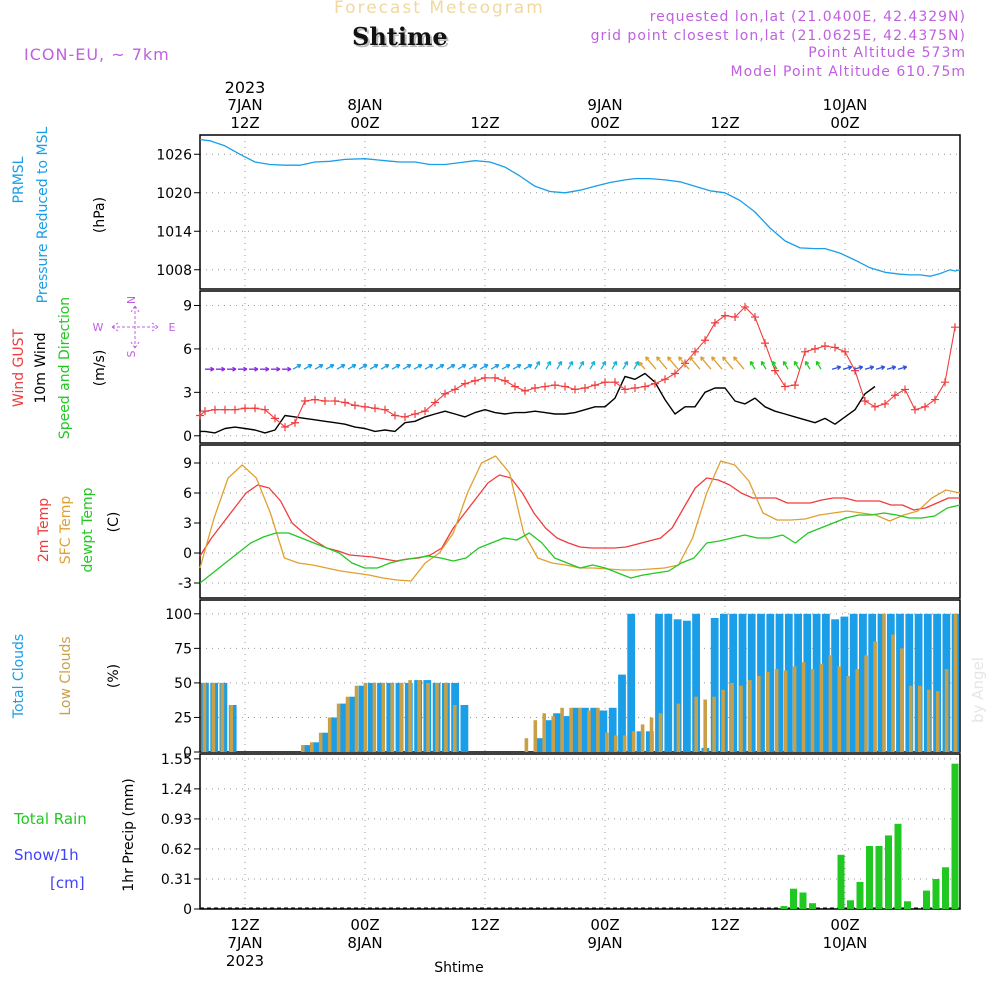 This screenshot has width=1000, height=1000. I want to click on bottom-hour-label: 00Z, so click(364, 925).